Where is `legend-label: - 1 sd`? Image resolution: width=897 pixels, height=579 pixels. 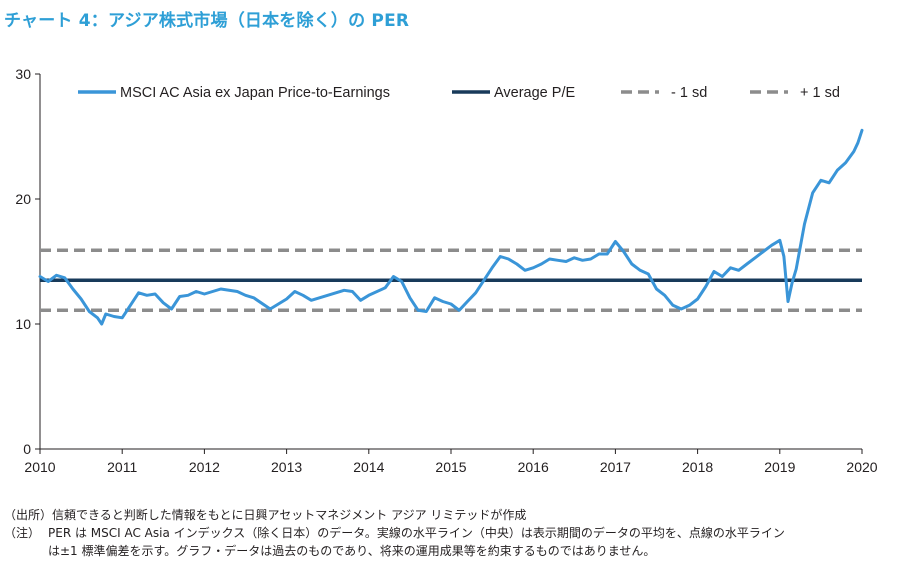 legend-label: - 1 sd is located at coordinates (689, 93).